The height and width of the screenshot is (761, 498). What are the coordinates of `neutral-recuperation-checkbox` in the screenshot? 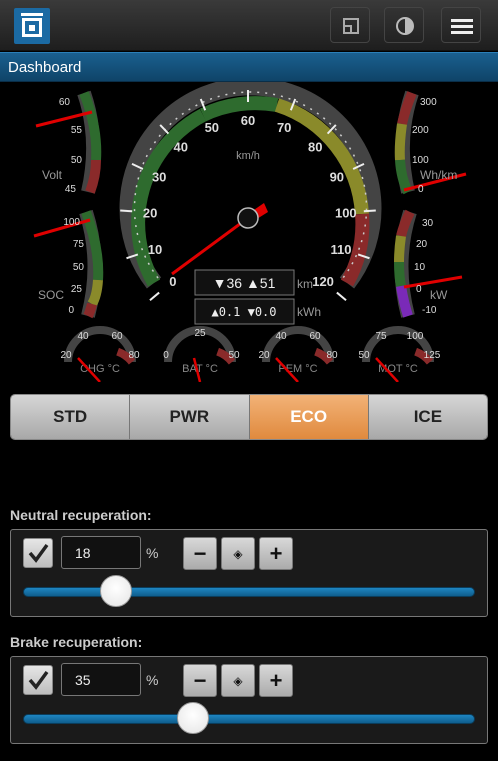 It's located at (38, 553).